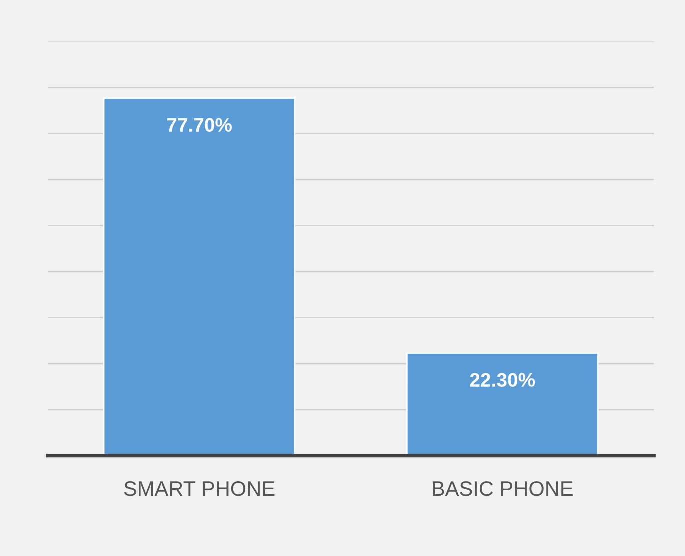 The height and width of the screenshot is (556, 685). Describe the element at coordinates (503, 380) in the screenshot. I see `data-label: 22.30%` at that location.